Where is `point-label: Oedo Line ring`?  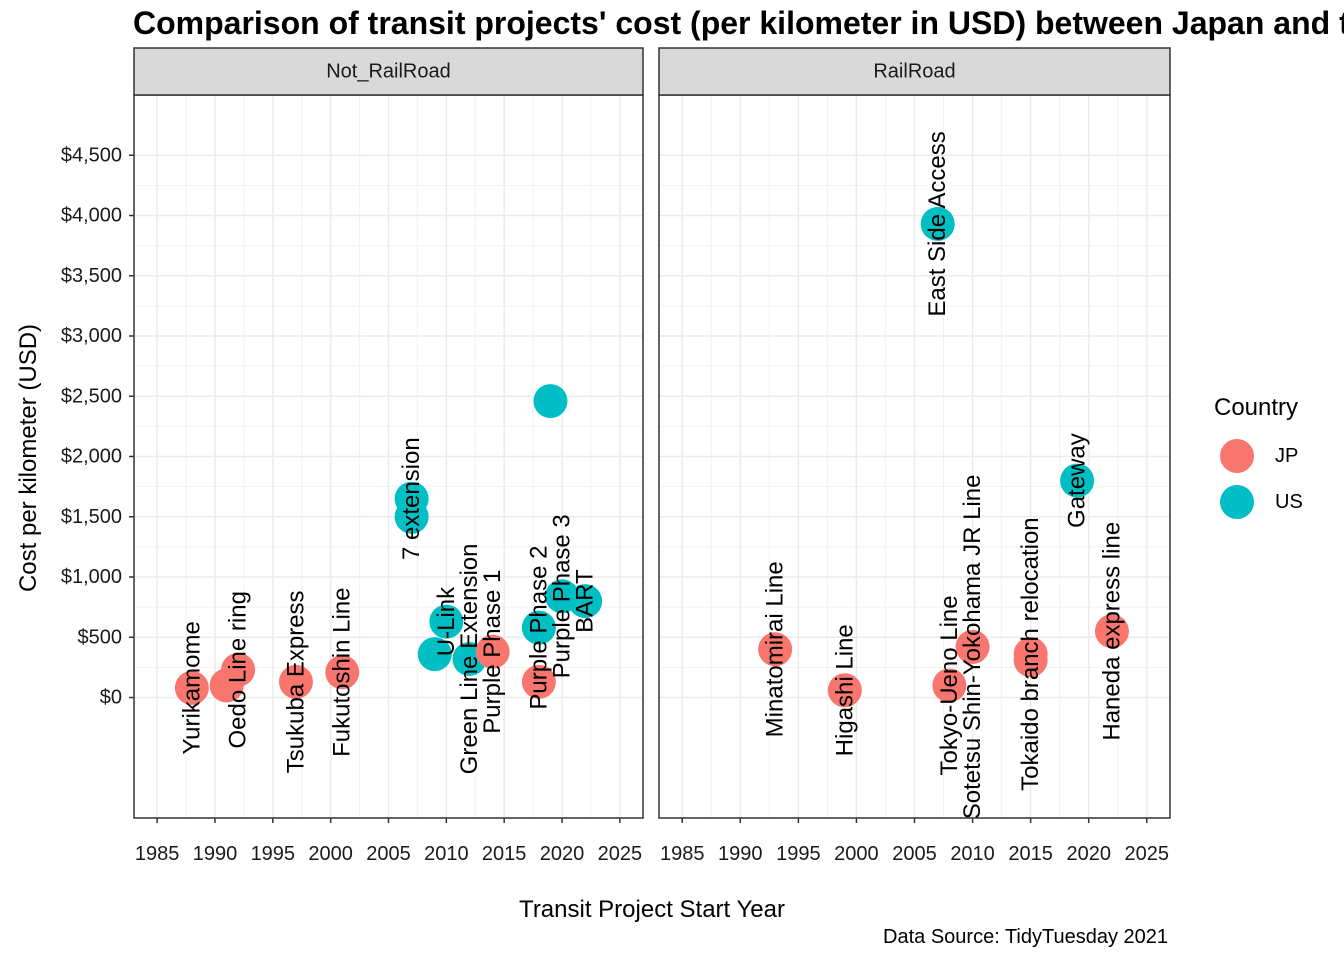 point-label: Oedo Line ring is located at coordinates (238, 669).